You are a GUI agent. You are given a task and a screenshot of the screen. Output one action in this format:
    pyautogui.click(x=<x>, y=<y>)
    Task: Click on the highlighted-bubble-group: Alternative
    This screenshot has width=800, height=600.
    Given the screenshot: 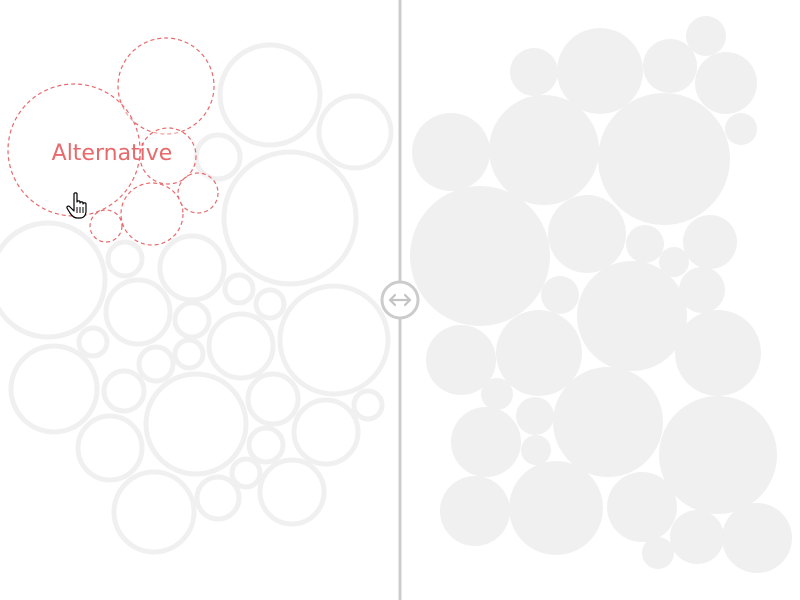 What is the action you would take?
    pyautogui.click(x=113, y=141)
    